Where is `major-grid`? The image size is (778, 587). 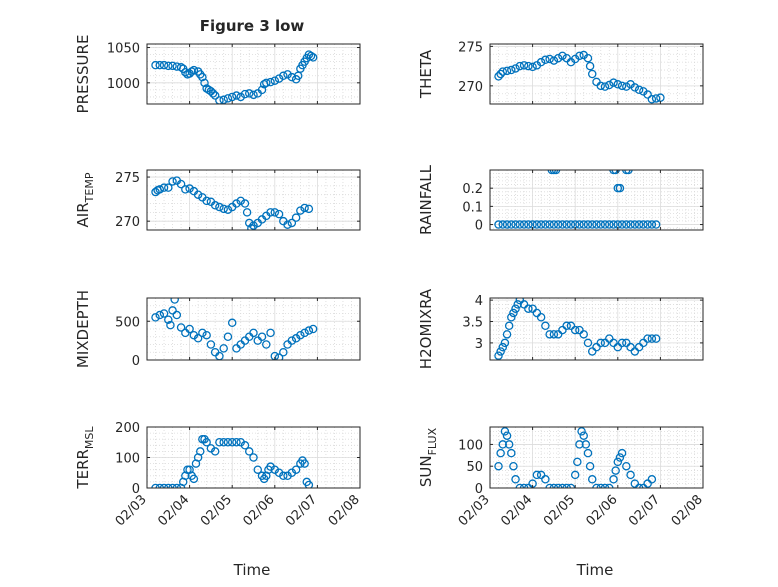 major-grid is located at coordinates (596, 200).